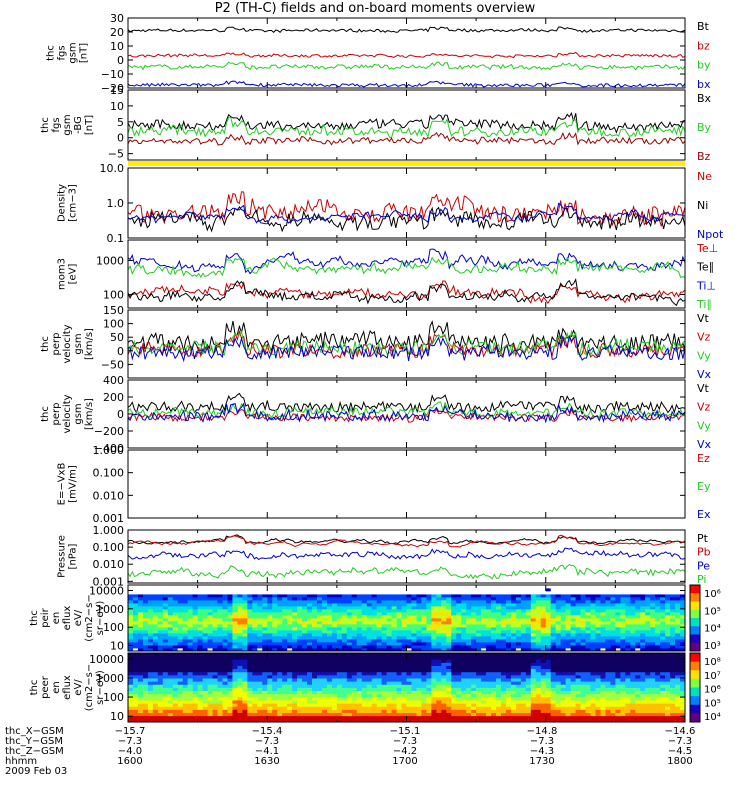 Image resolution: width=750 pixels, height=800 pixels. Describe the element at coordinates (45, 414) in the screenshot. I see `y-axis-label: thc` at that location.